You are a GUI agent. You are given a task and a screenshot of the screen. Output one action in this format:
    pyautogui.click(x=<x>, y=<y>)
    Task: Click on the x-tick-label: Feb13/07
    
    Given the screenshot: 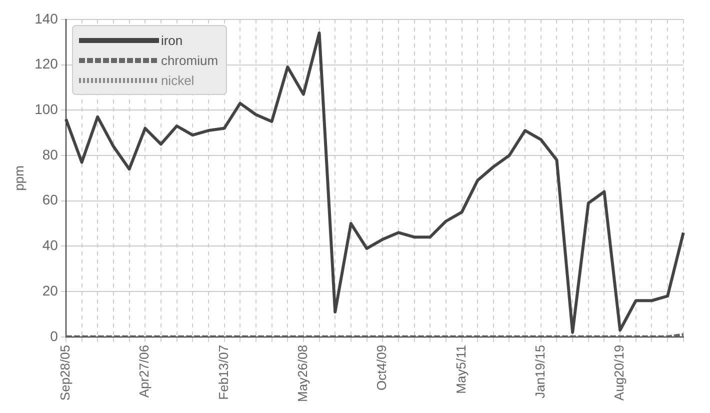 What is the action you would take?
    pyautogui.click(x=223, y=372)
    